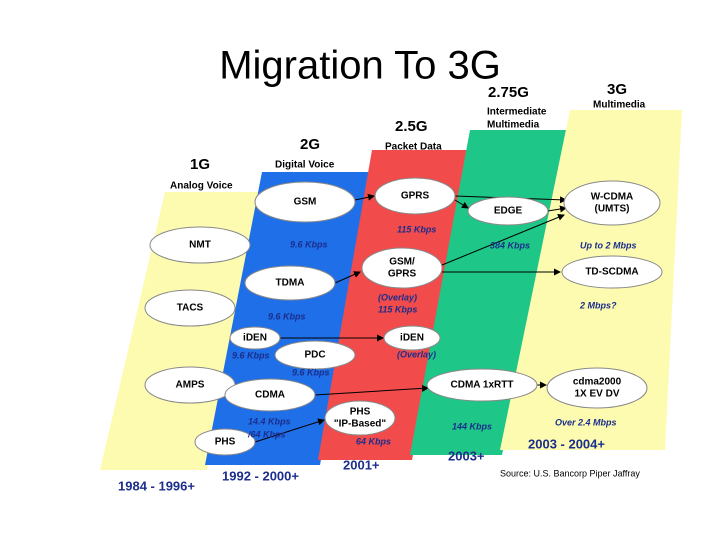  I want to click on speed-label: /64 Kbps, so click(266, 434).